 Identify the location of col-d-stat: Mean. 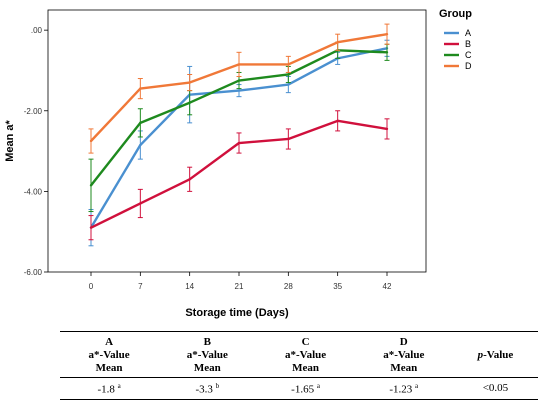
(403, 370).